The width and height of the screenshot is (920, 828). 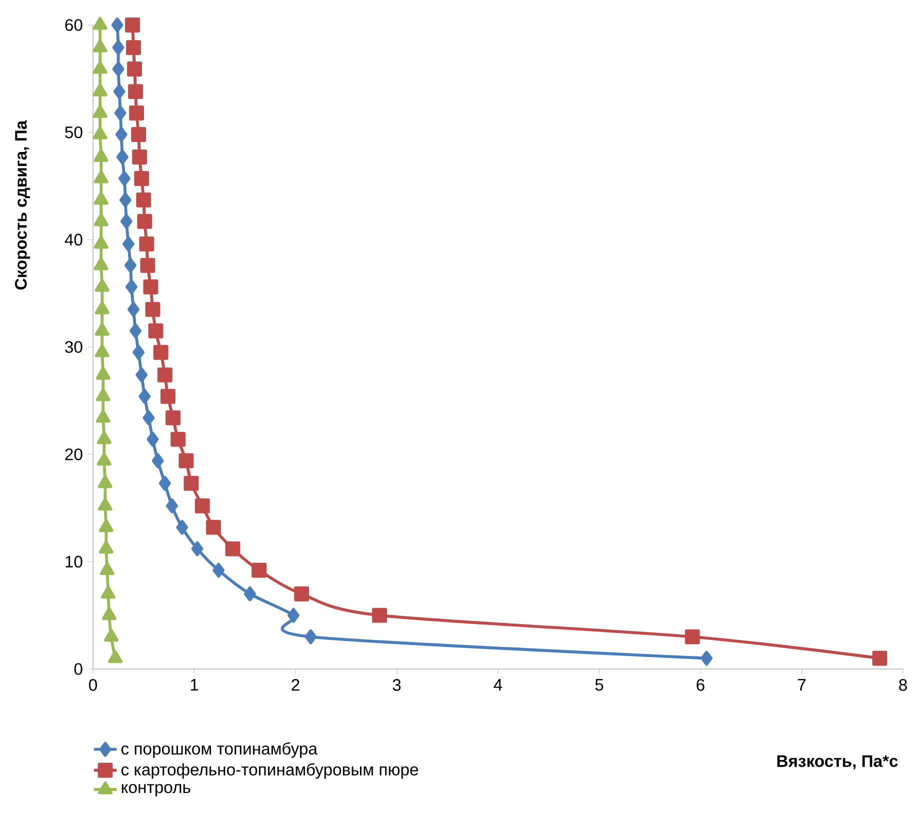 What do you see at coordinates (78, 669) in the screenshot?
I see `y-tick-label: 0` at bounding box center [78, 669].